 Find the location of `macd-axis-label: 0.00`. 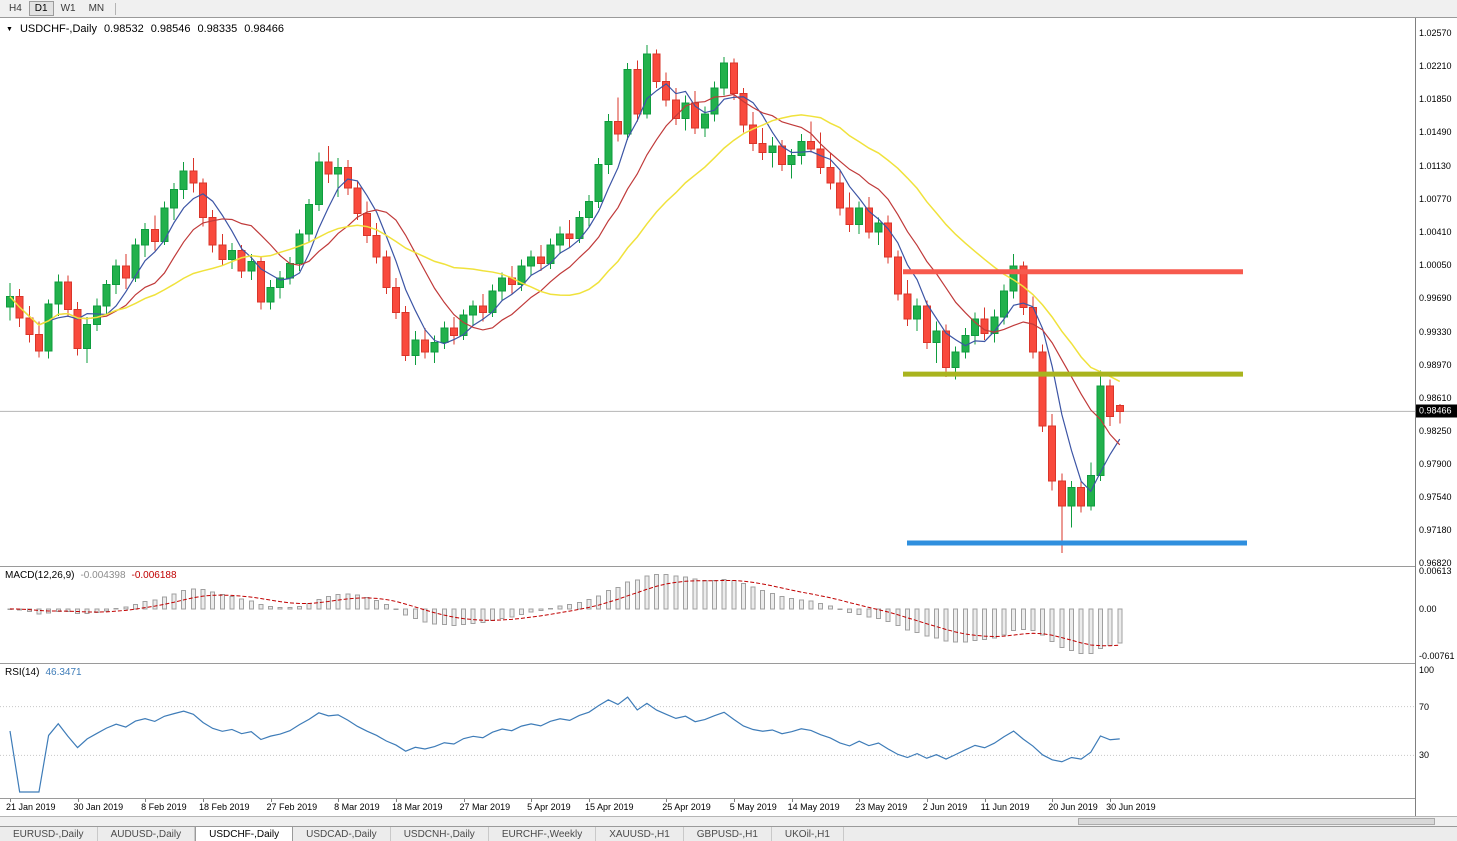

macd-axis-label: 0.00 is located at coordinates (1428, 608).